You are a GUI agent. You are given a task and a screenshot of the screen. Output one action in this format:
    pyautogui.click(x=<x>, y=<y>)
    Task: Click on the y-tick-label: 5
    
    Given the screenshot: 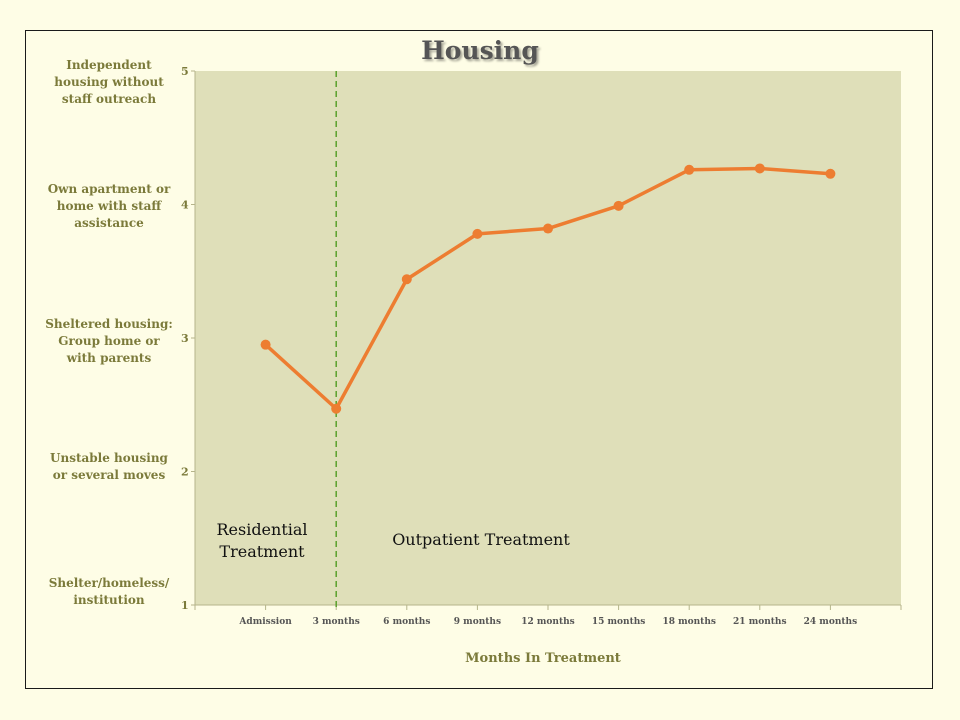 What is the action you would take?
    pyautogui.click(x=185, y=71)
    